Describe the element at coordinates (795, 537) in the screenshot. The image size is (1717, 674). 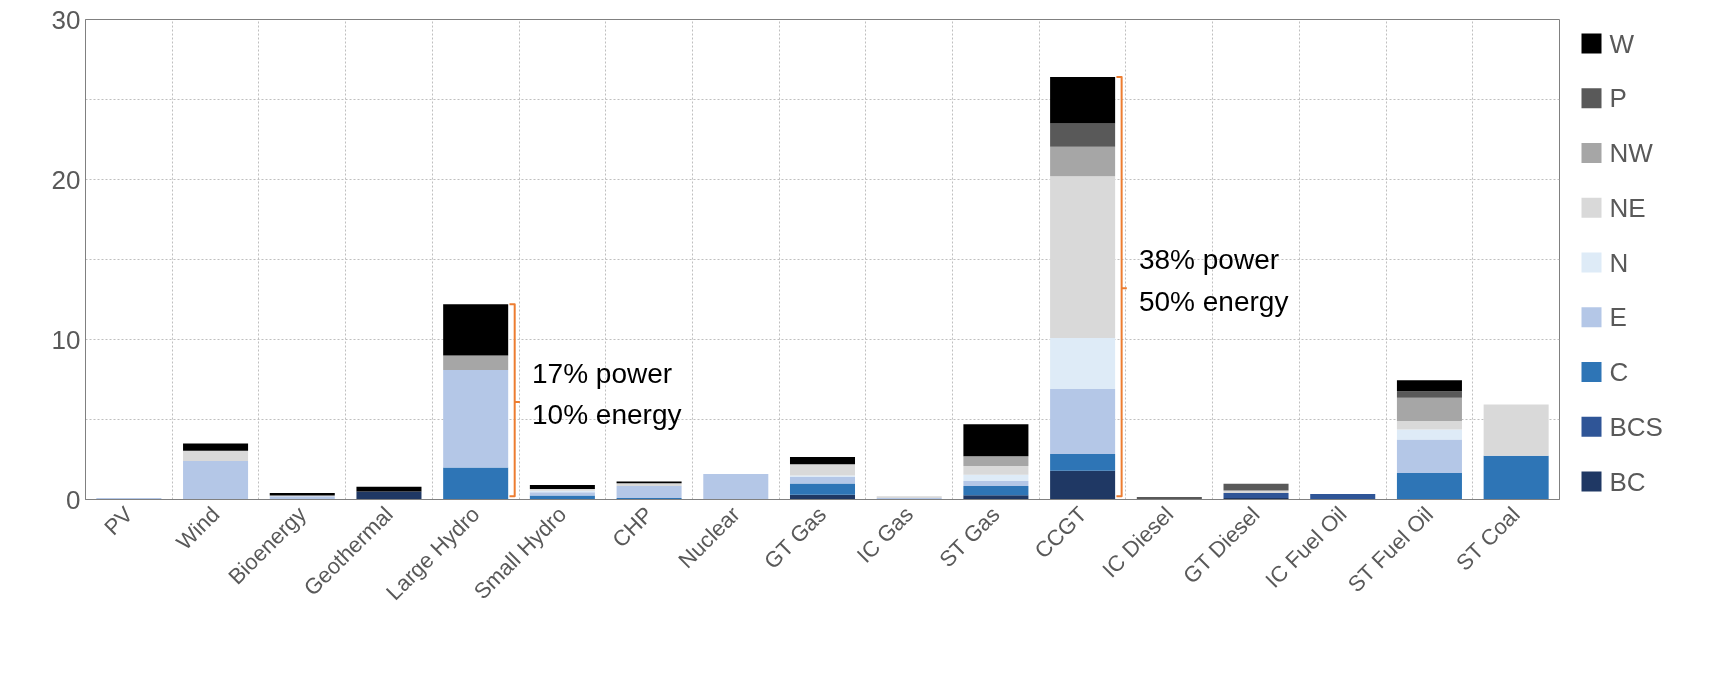
I see `x-tick-label: GT Gas` at that location.